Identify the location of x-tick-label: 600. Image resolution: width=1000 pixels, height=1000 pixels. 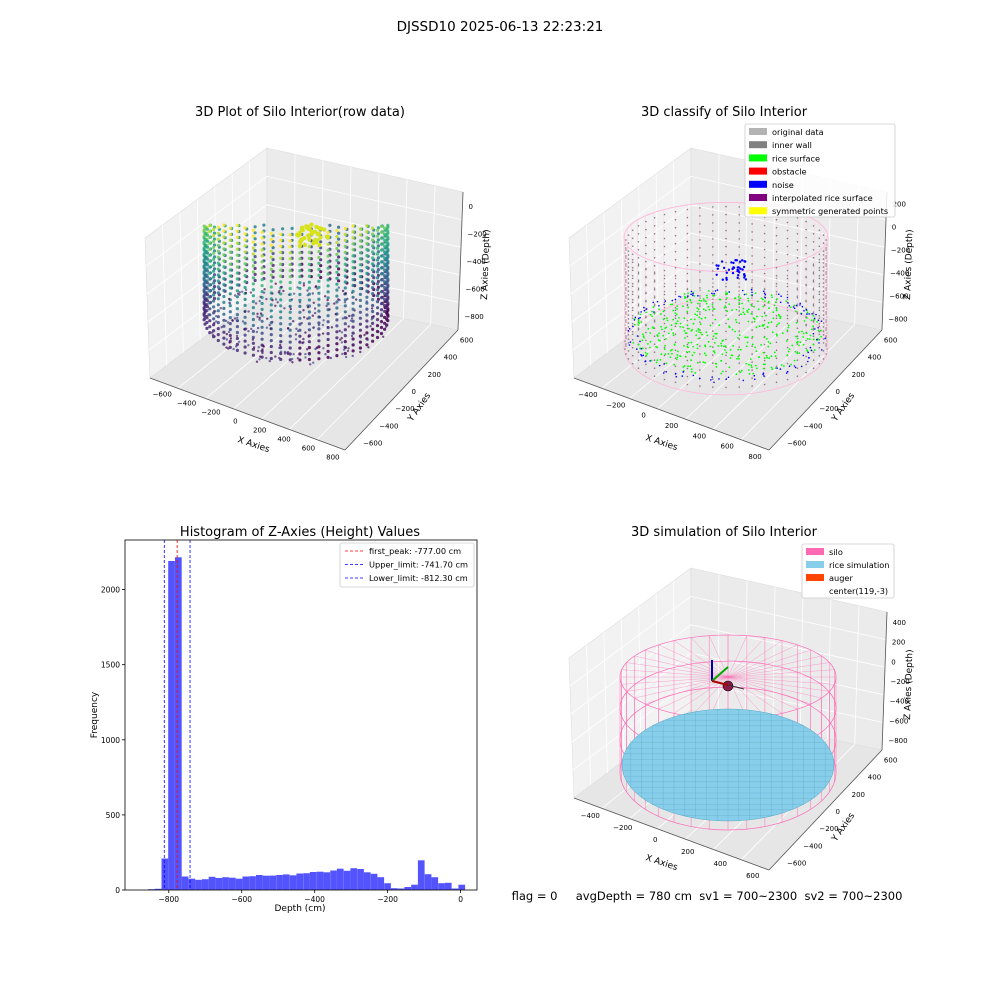
(752, 876).